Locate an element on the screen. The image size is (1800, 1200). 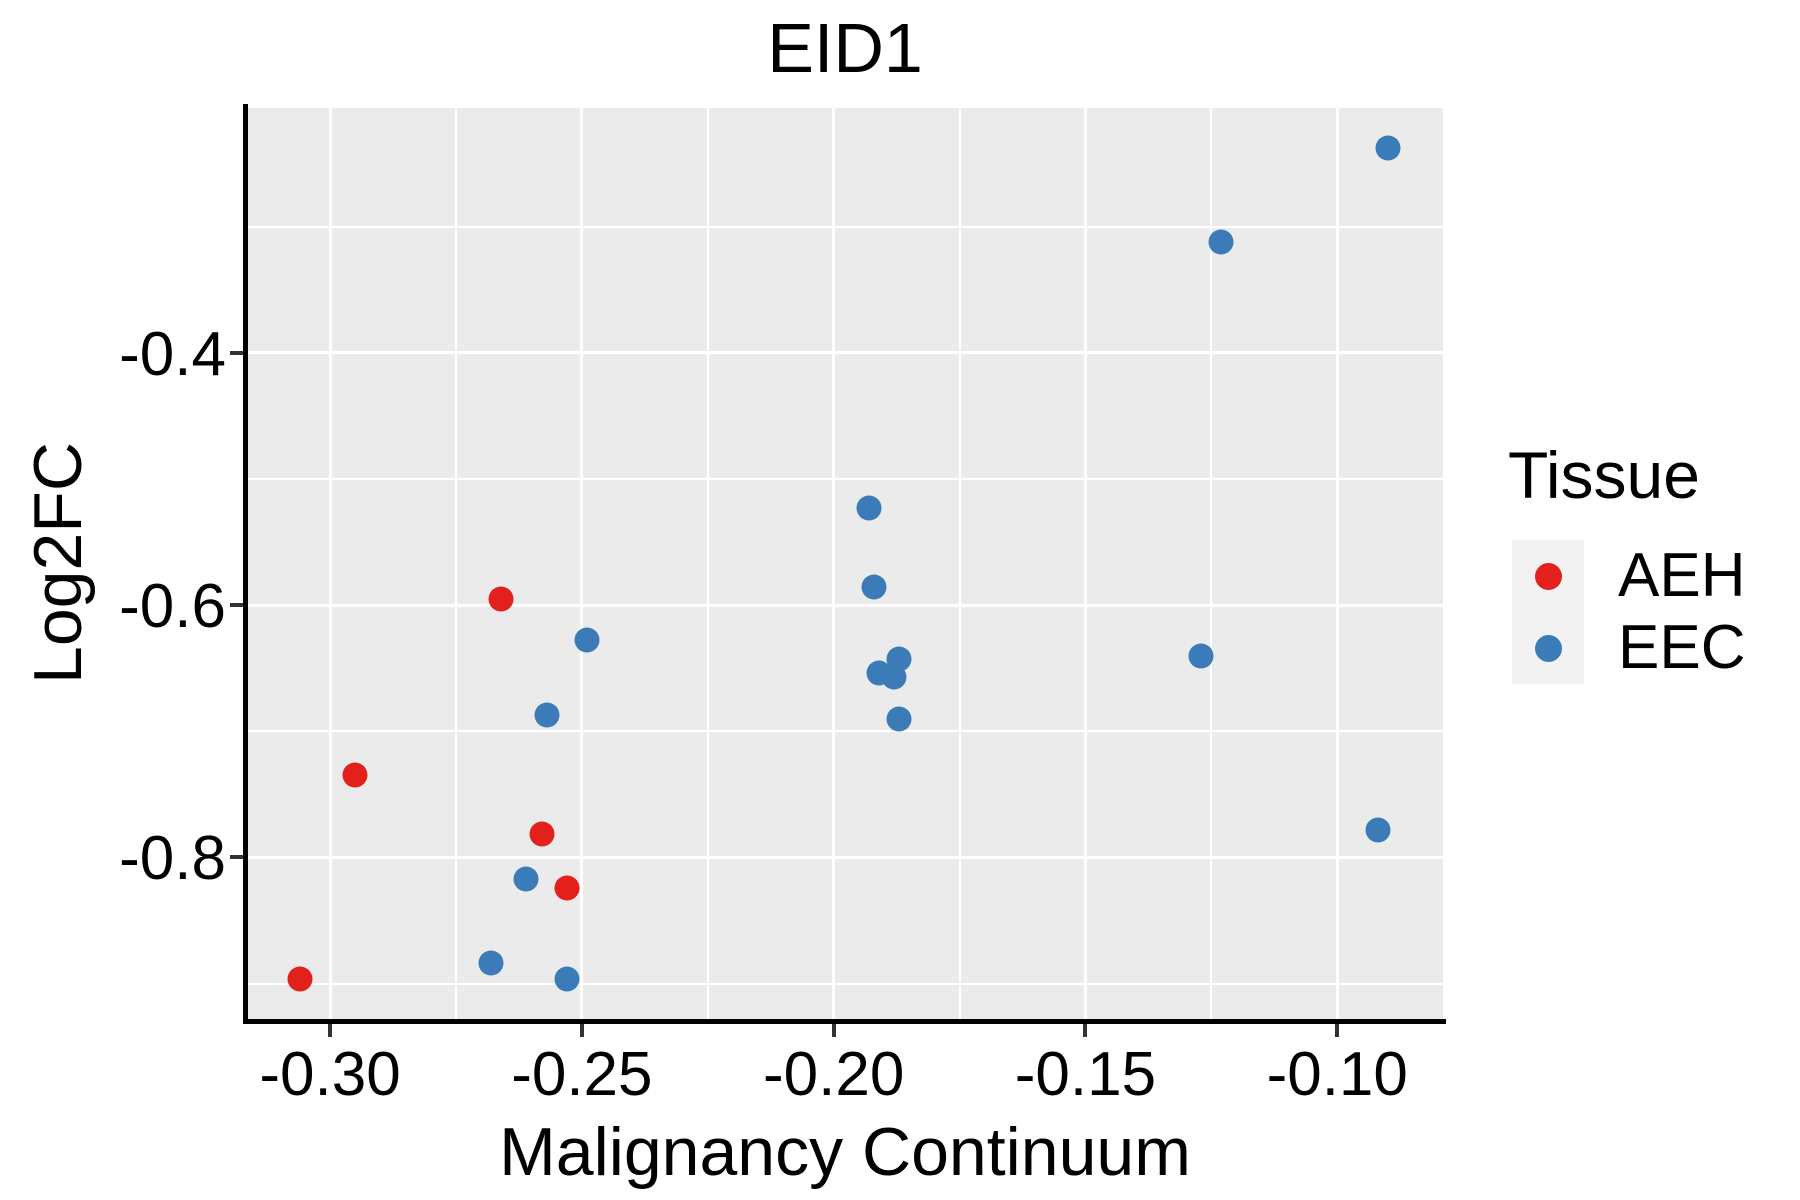
x-tick-label: -0.30 is located at coordinates (330, 1074).